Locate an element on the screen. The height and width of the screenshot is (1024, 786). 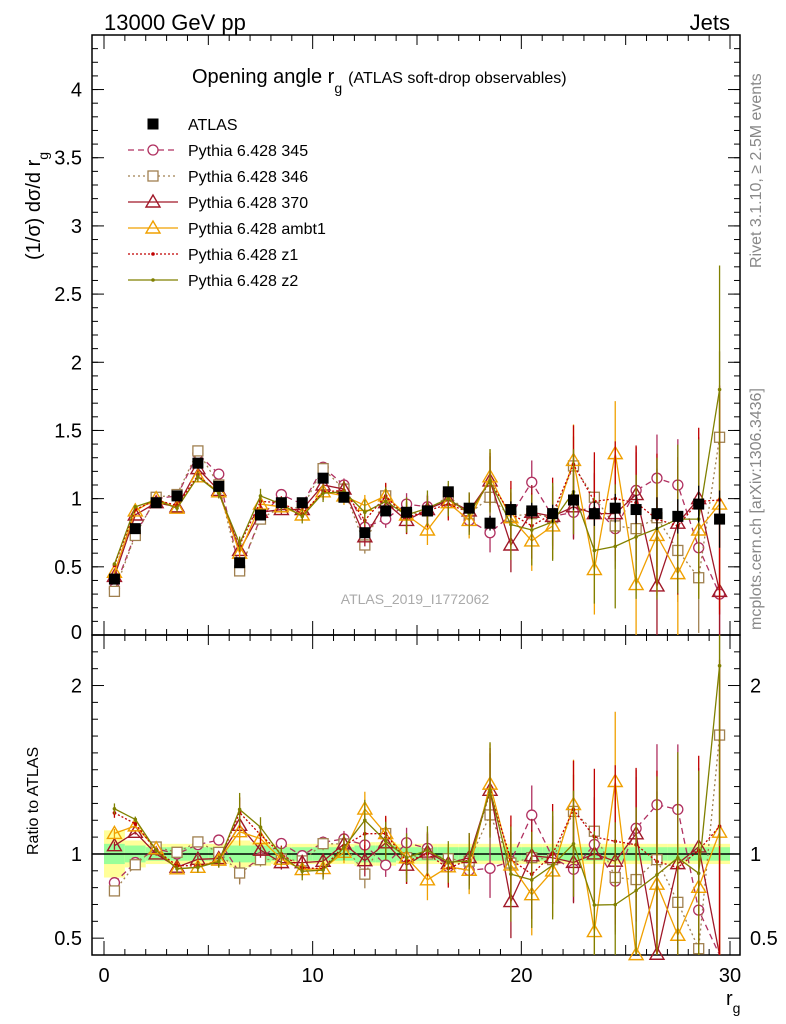
legend-item: Pythia 6.428 370 is located at coordinates (218, 202).